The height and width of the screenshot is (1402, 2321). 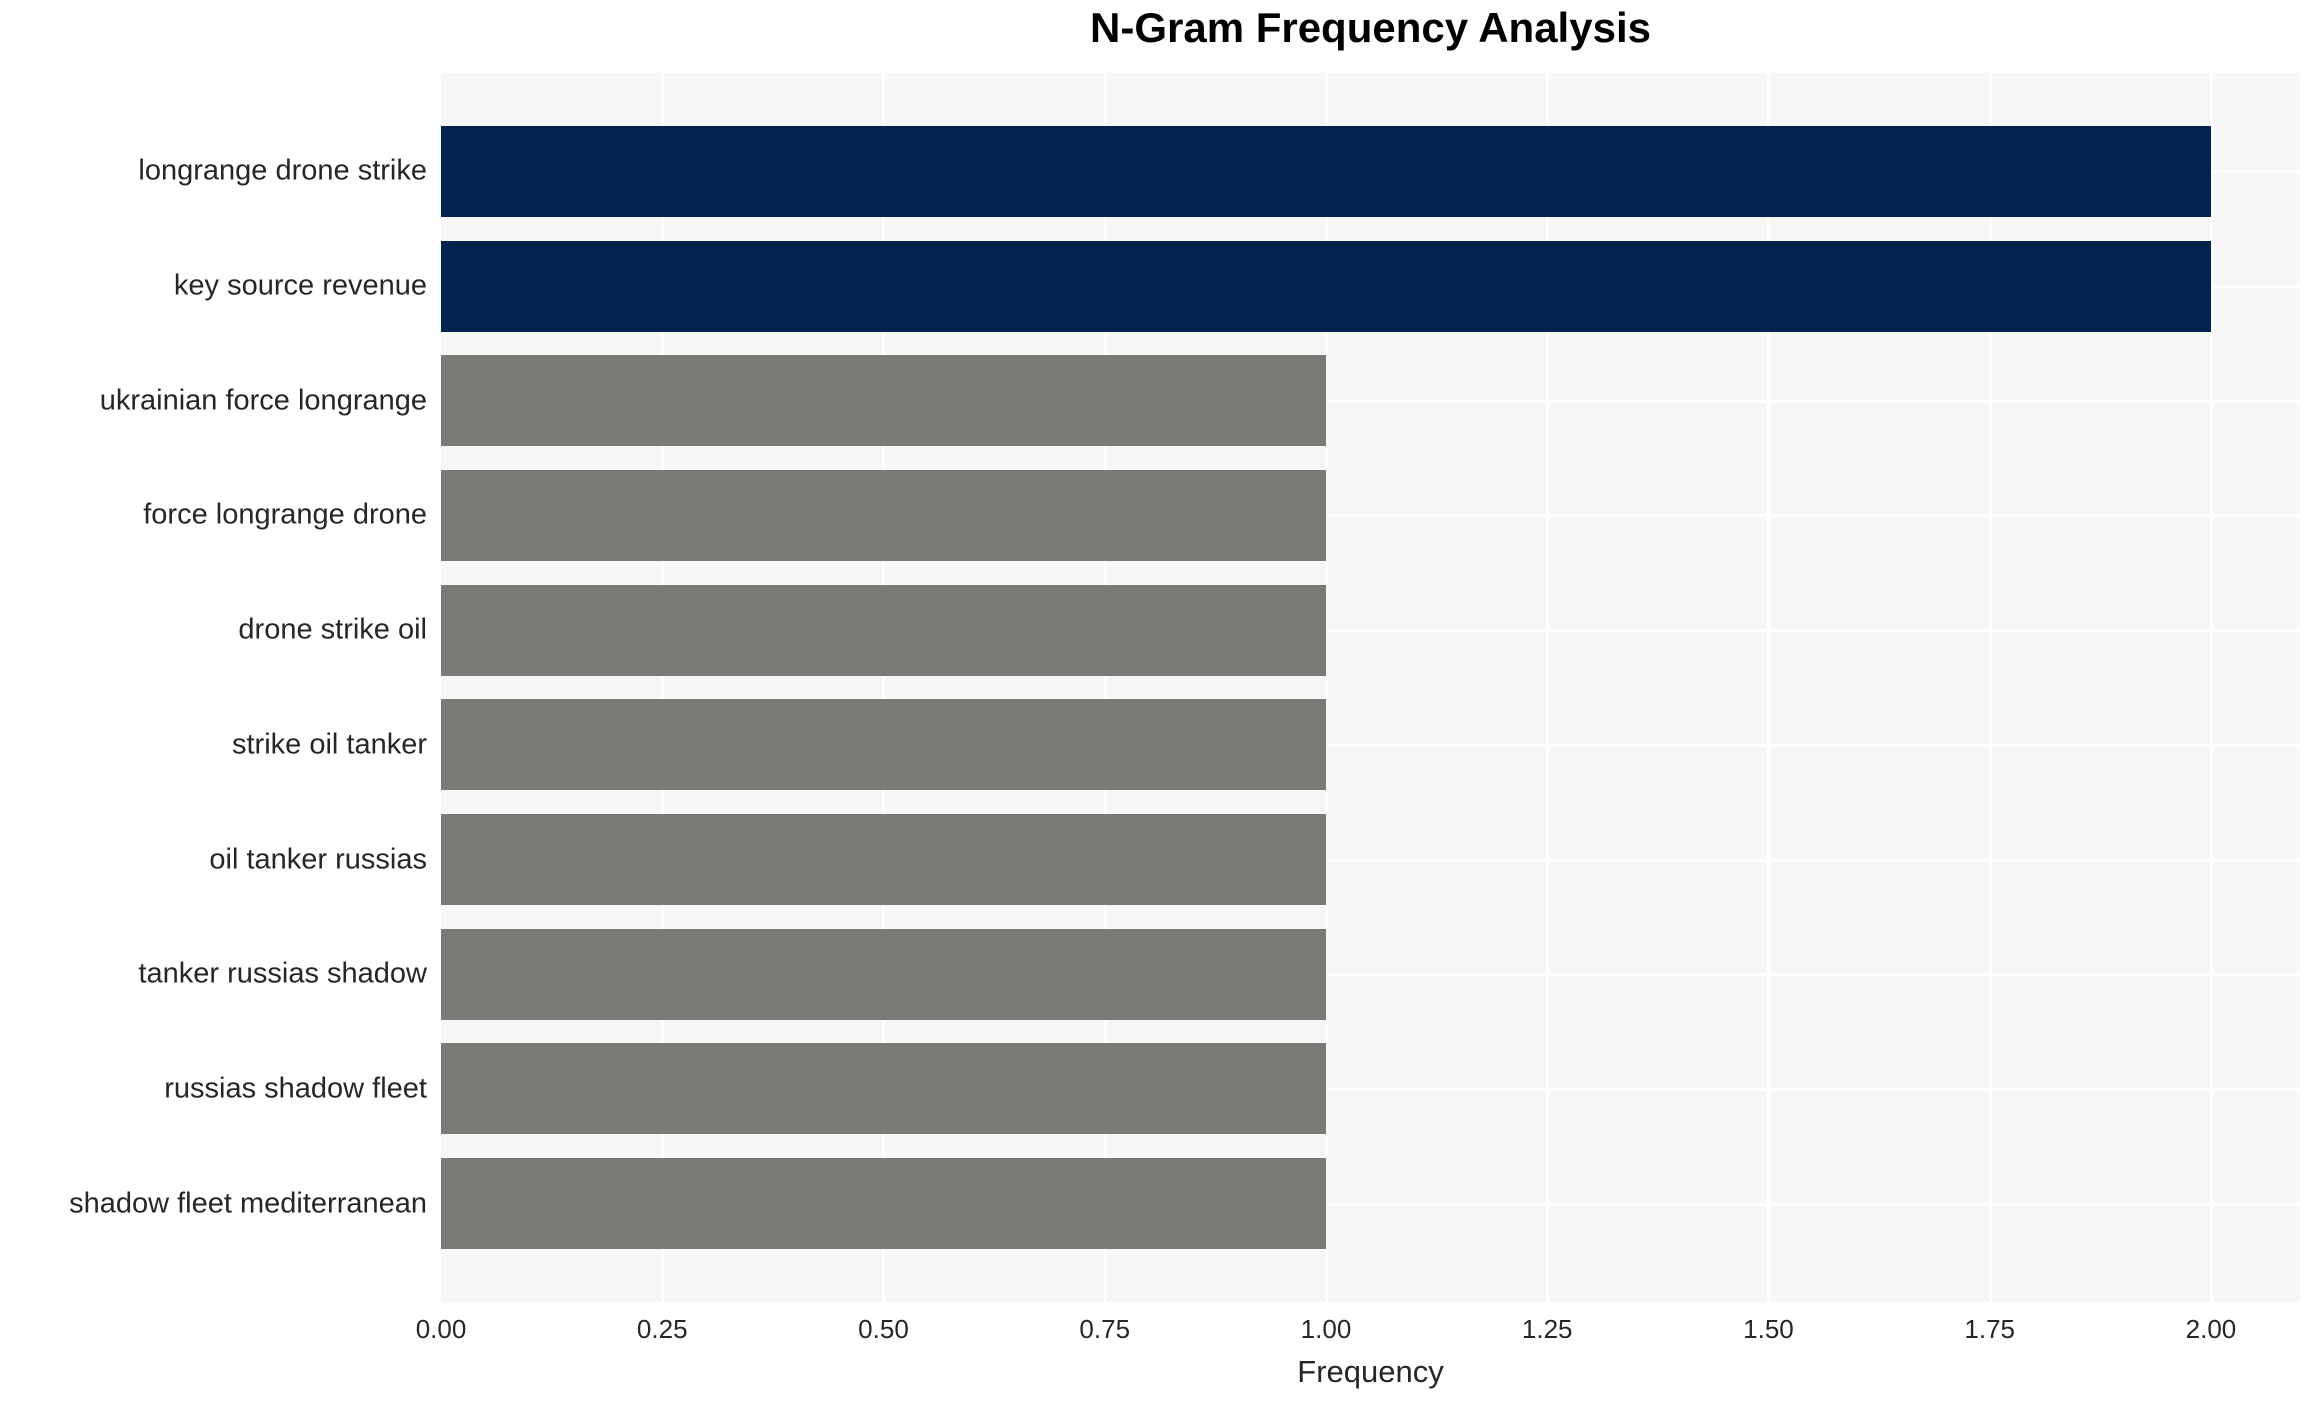 I want to click on x-tick-label: 1.00, so click(x=1326, y=1329).